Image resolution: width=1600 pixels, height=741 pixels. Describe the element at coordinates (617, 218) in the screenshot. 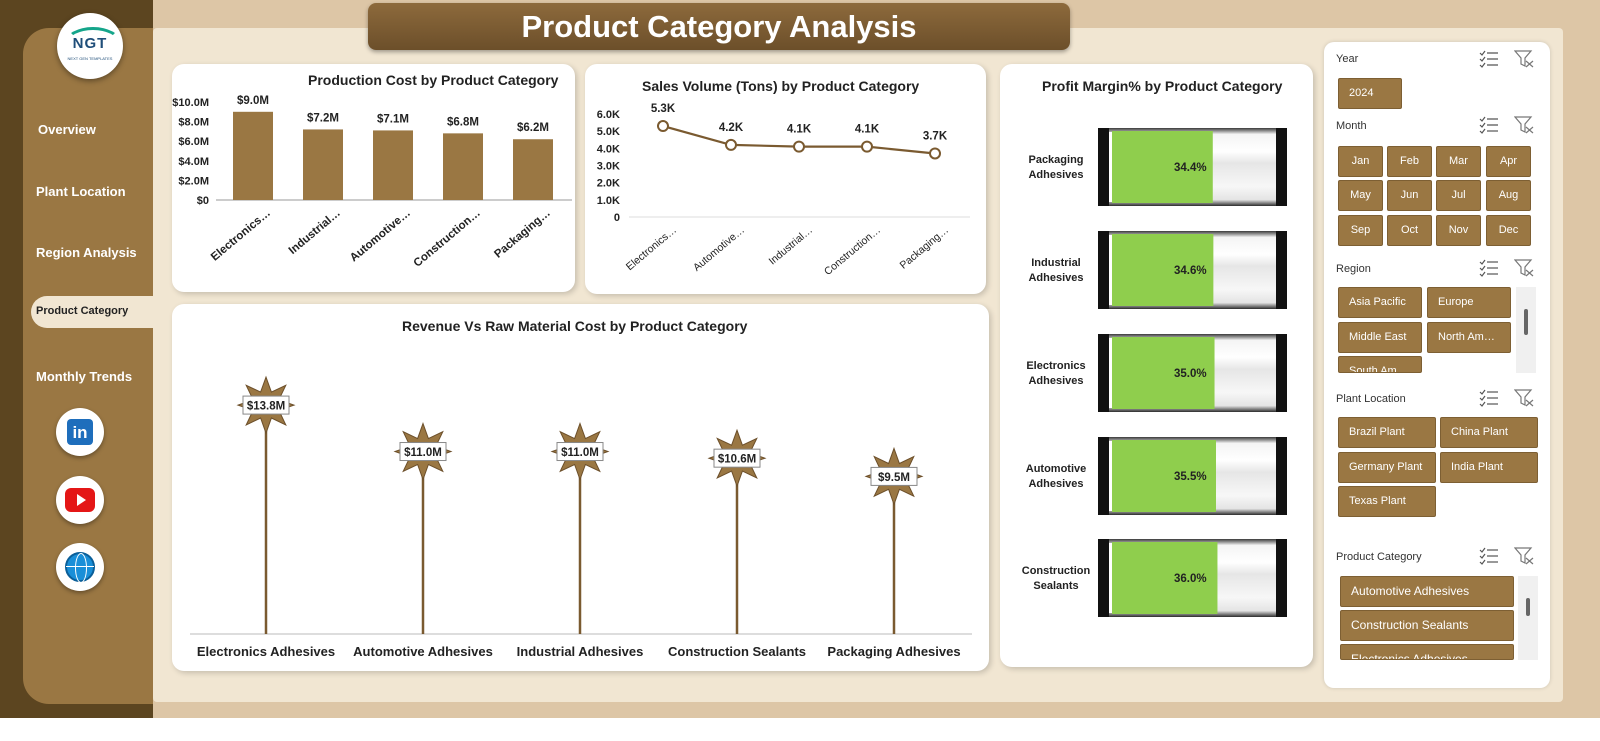

I see `y-tick-label: 0` at that location.